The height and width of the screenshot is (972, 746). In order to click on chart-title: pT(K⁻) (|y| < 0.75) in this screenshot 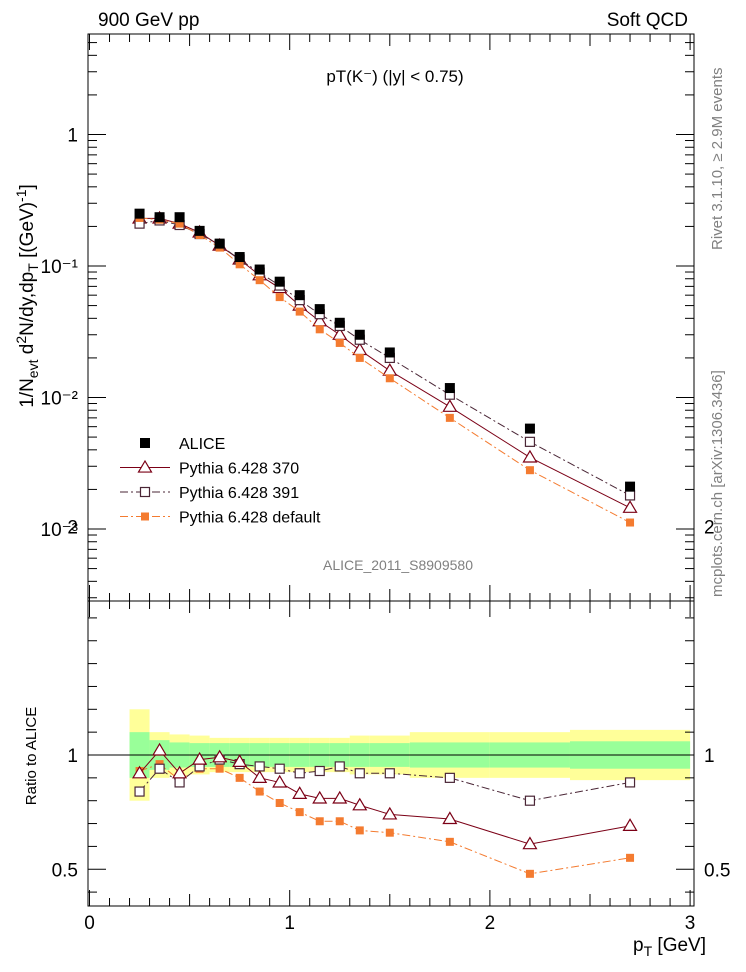, I will do `click(394, 76)`.